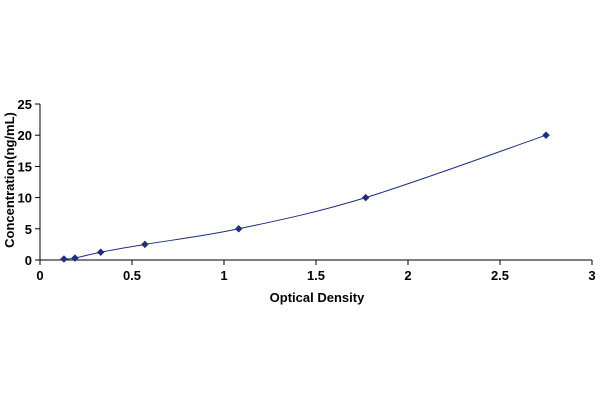 This screenshot has width=600, height=400. I want to click on x-tick-label: 3, so click(591, 275).